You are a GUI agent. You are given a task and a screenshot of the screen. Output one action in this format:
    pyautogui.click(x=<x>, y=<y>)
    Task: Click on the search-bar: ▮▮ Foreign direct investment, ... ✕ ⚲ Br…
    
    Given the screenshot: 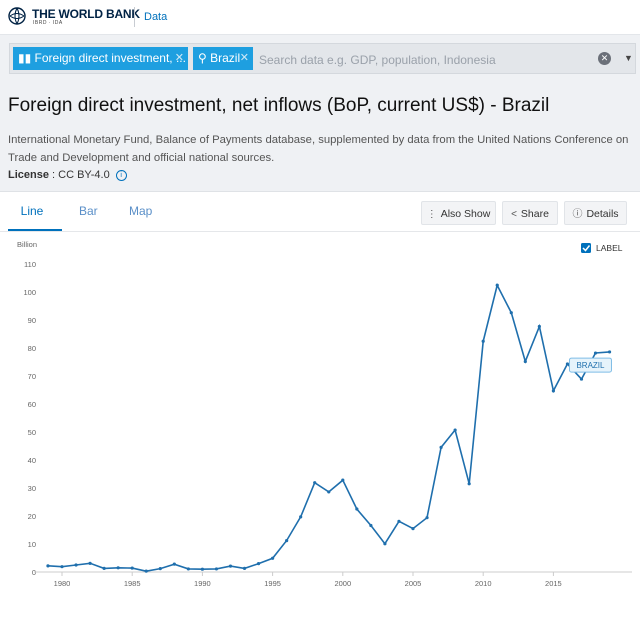 What is the action you would take?
    pyautogui.click(x=322, y=58)
    